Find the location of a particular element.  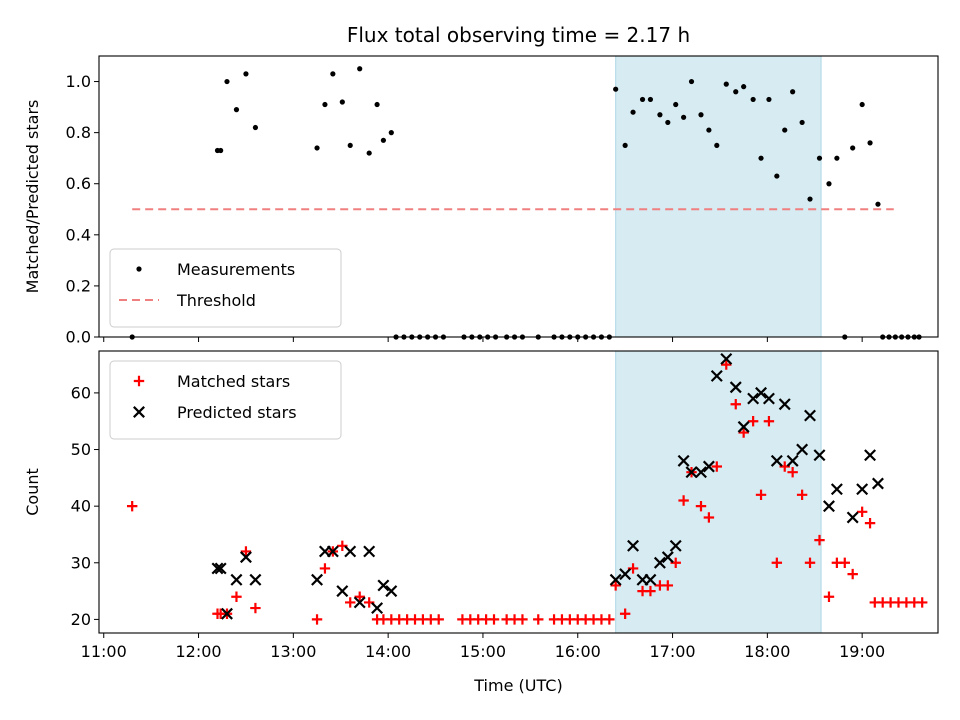

legend-box is located at coordinates (225, 400).